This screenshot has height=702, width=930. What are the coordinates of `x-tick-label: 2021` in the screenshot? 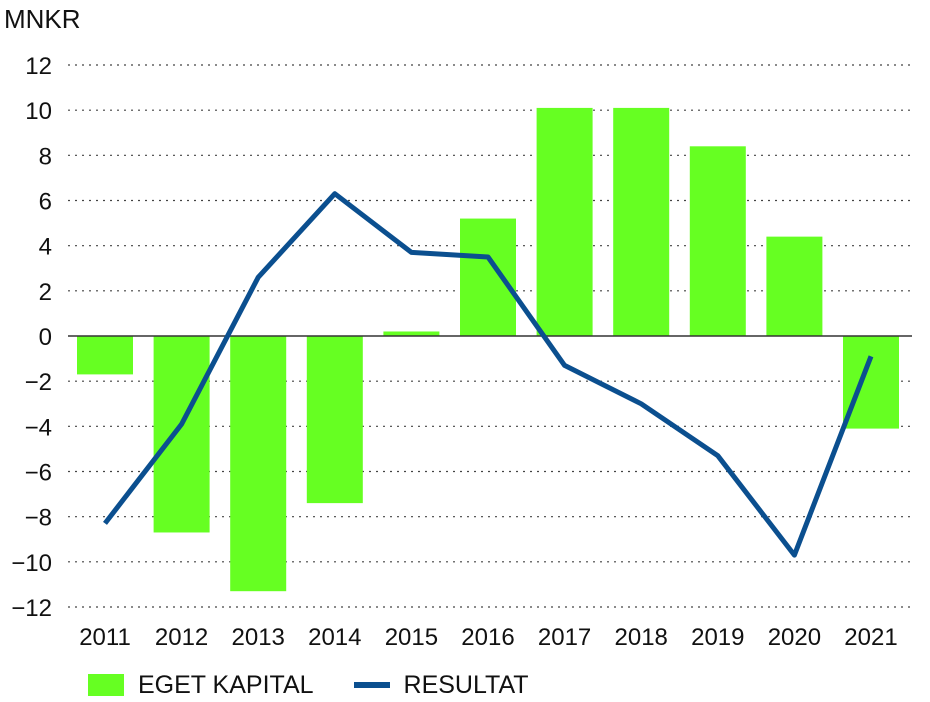 It's located at (870, 637).